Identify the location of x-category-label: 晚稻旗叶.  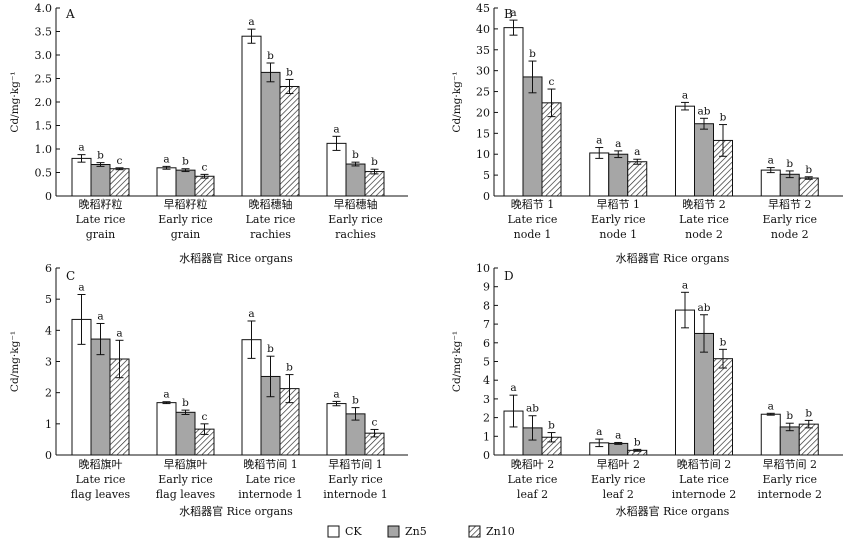
(101, 464).